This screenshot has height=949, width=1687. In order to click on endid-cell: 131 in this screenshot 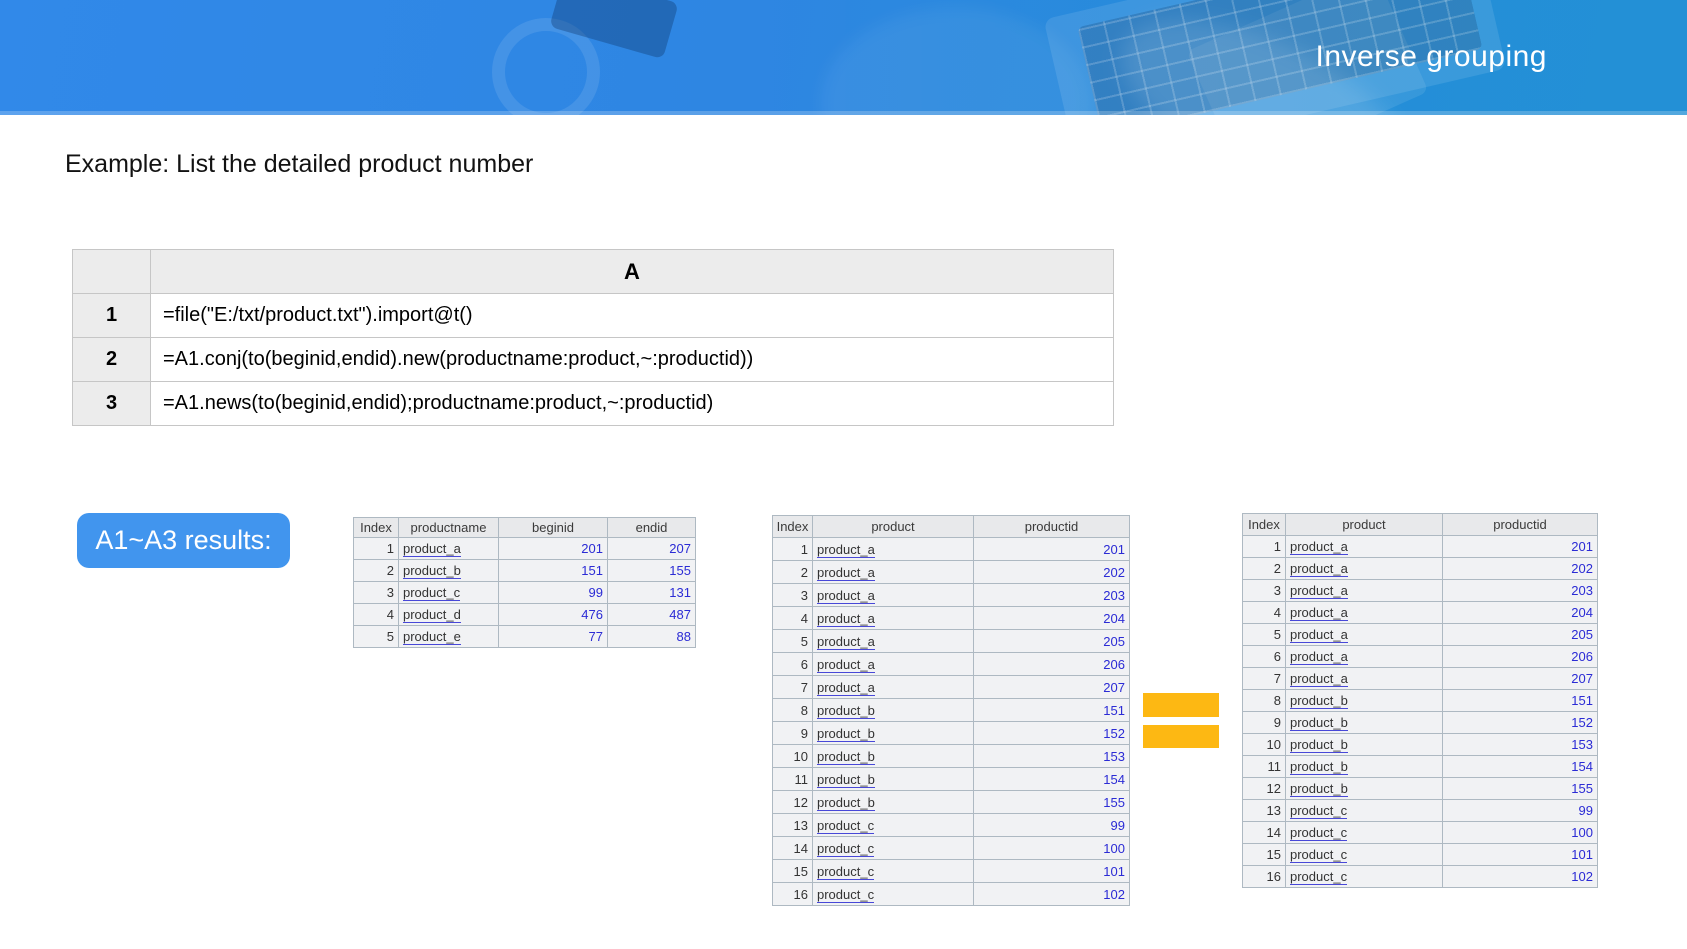, I will do `click(651, 592)`.